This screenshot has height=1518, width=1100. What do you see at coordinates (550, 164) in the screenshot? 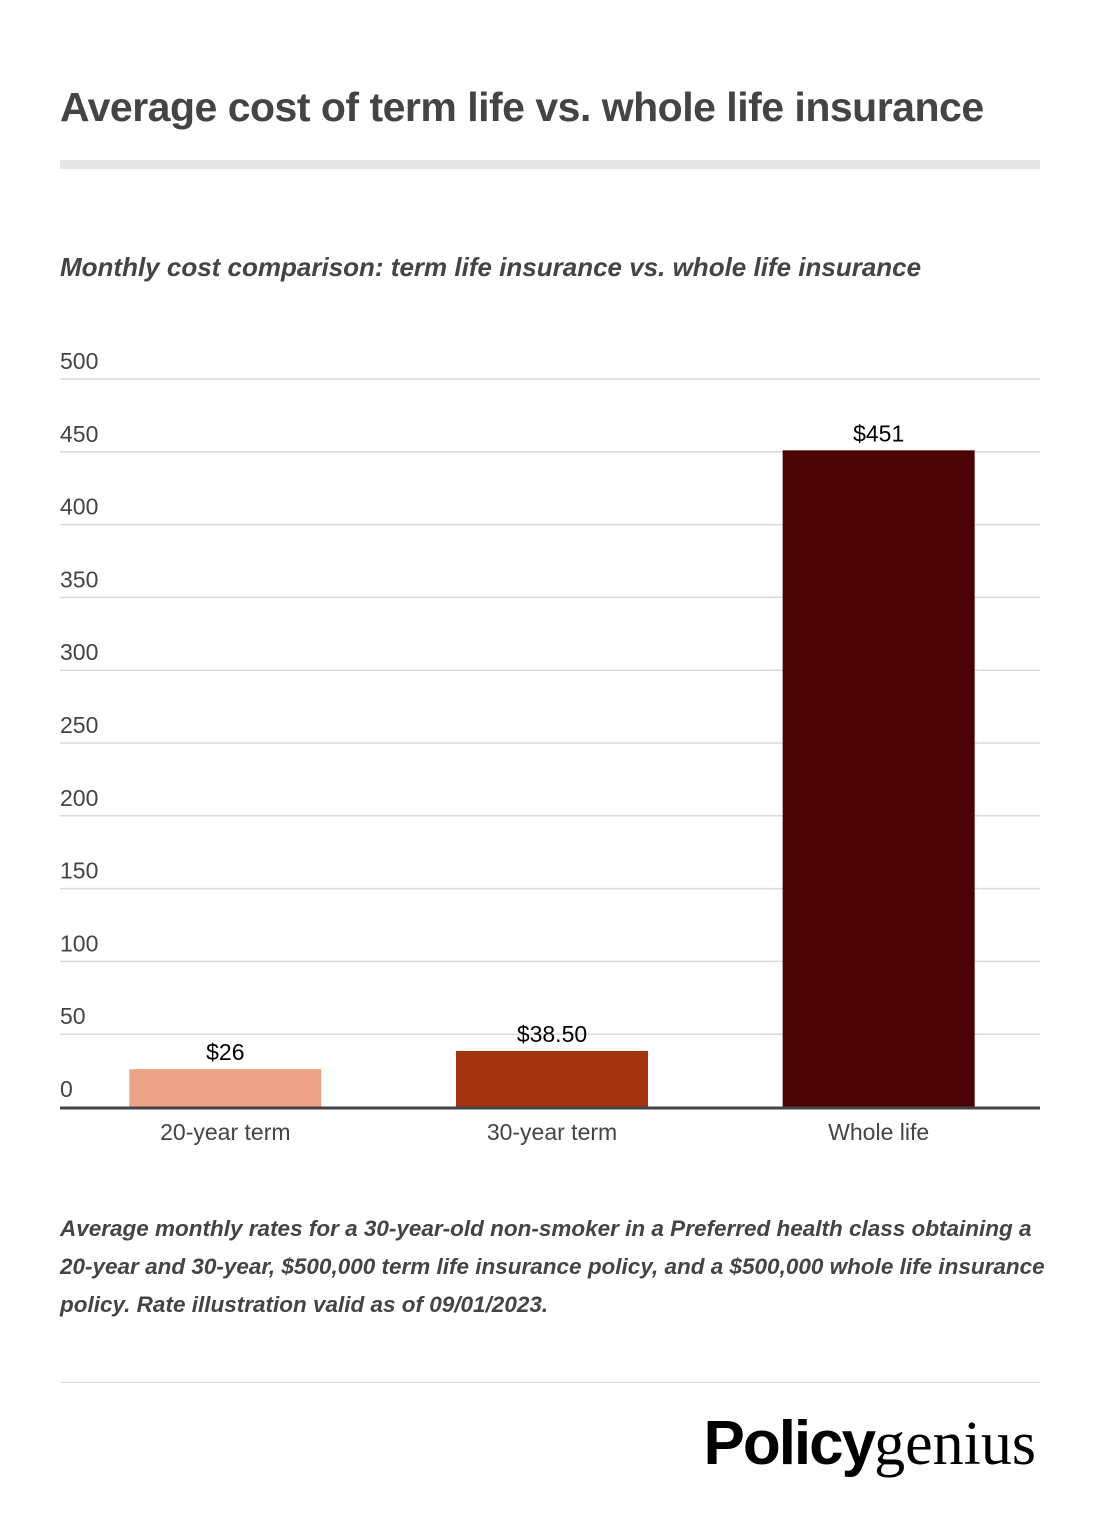
I see `title-divider` at bounding box center [550, 164].